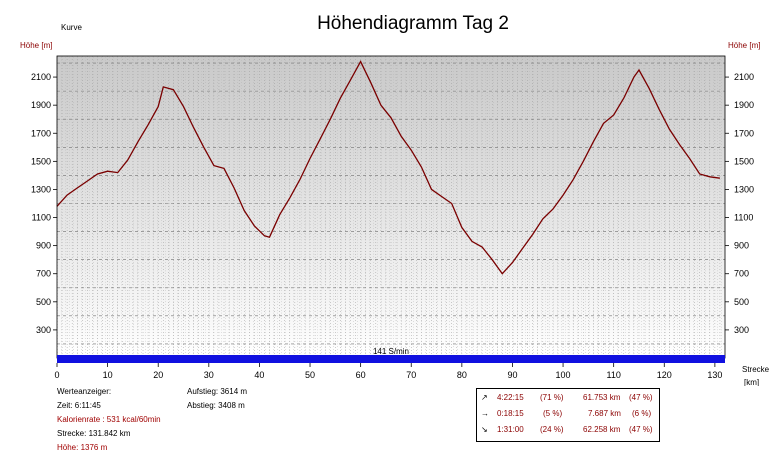 This screenshot has height=455, width=784. What do you see at coordinates (604, 413) in the screenshot?
I see `segment-distance: 7.687 km` at bounding box center [604, 413].